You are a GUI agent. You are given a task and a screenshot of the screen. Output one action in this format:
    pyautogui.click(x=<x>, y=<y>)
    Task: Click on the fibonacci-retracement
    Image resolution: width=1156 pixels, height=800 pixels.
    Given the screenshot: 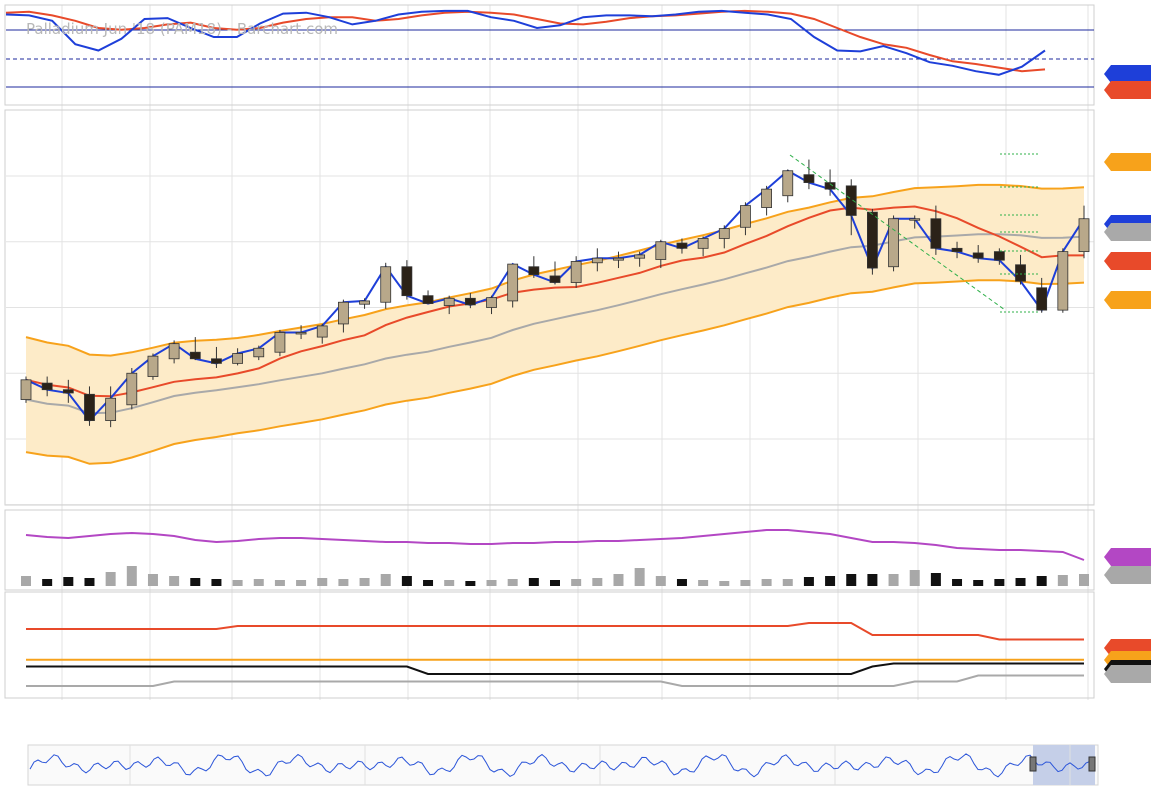 What is the action you would take?
    pyautogui.click(x=914, y=233)
    